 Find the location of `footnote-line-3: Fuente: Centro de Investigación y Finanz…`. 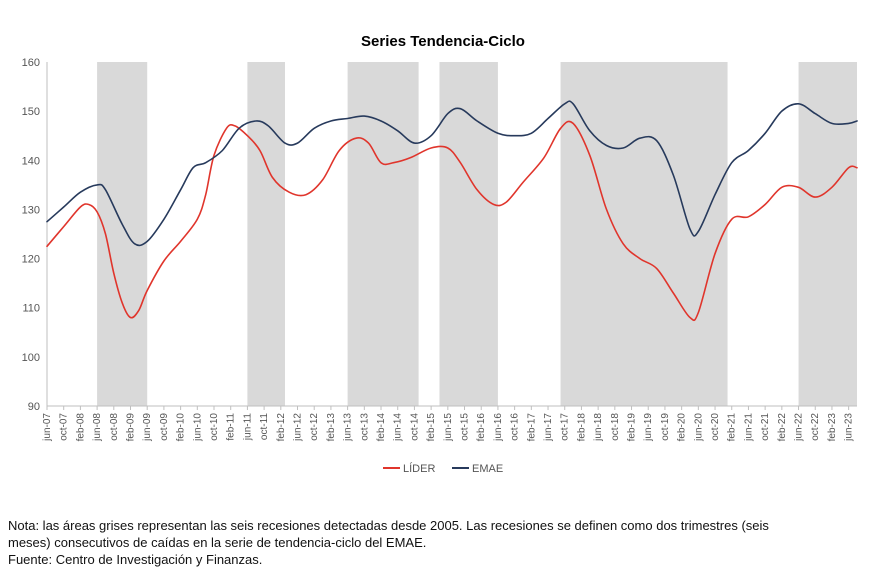

footnote-line-3: Fuente: Centro de Investigación y Finanz… is located at coordinates (135, 559).